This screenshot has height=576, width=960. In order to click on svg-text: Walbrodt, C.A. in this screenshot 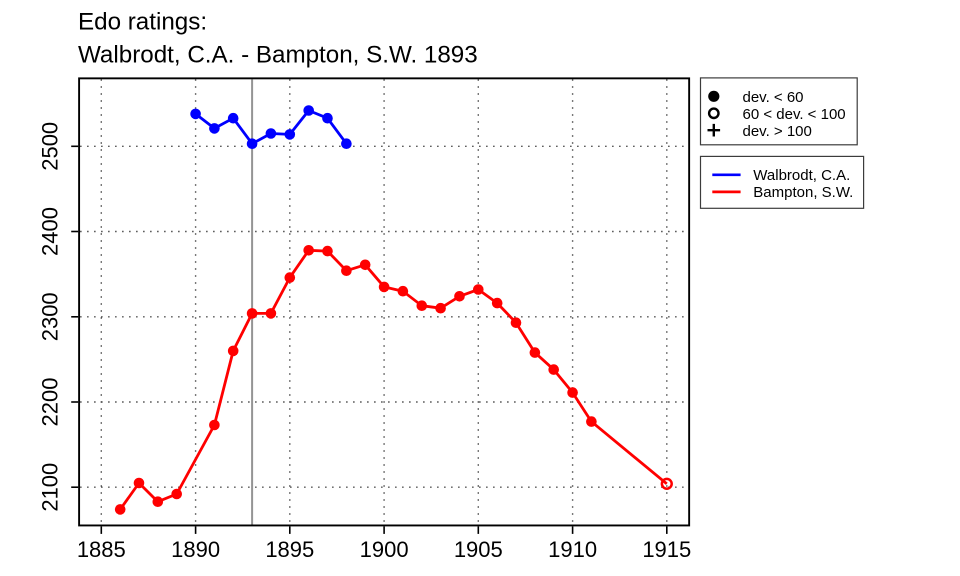, I will do `click(801, 175)`.